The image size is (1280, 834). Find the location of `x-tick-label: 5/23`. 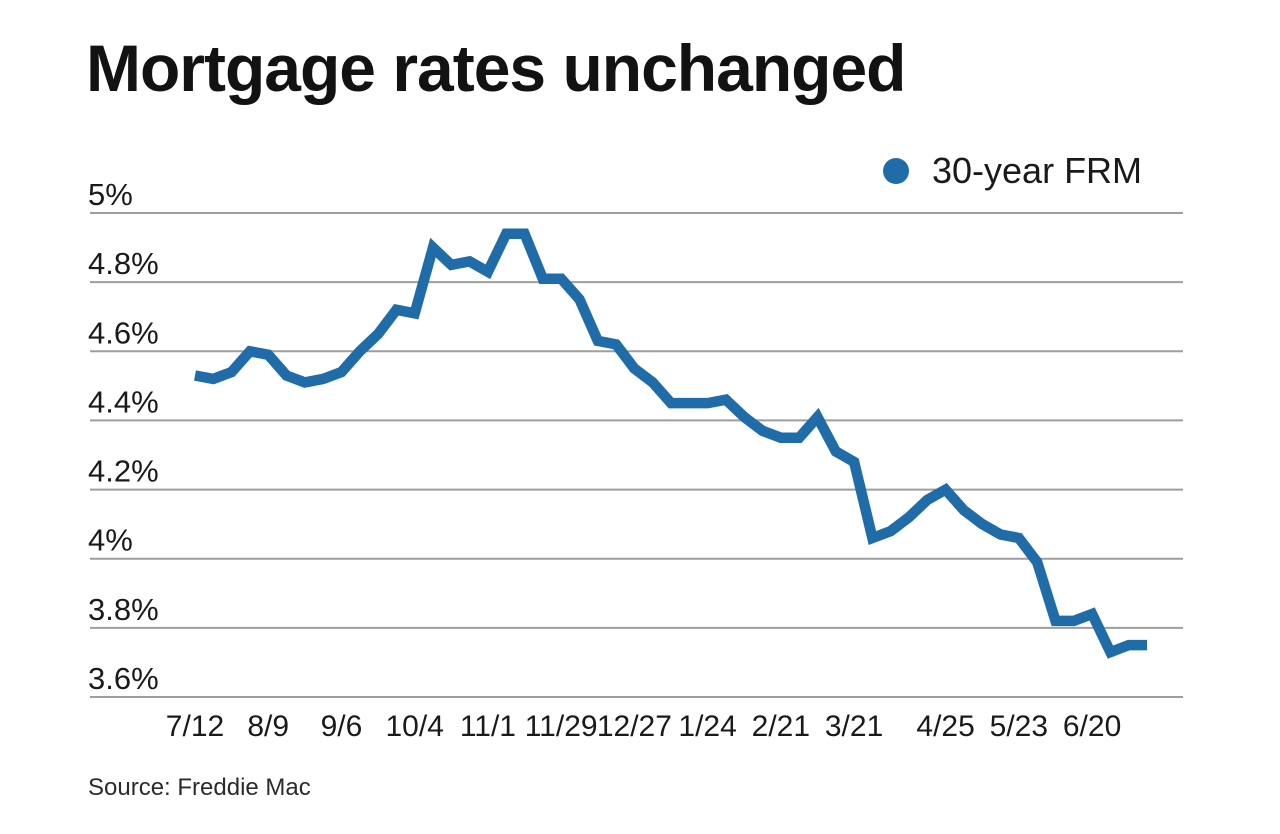

x-tick-label: 5/23 is located at coordinates (1019, 726).